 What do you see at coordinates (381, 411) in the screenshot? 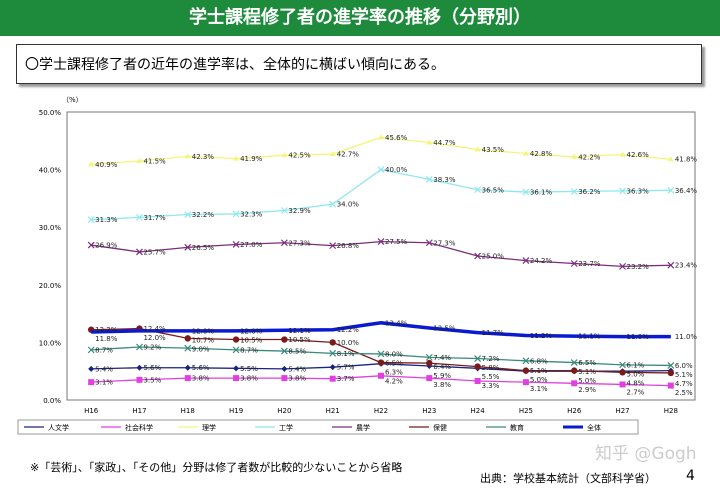
I see `x-tick-label: H22` at bounding box center [381, 411].